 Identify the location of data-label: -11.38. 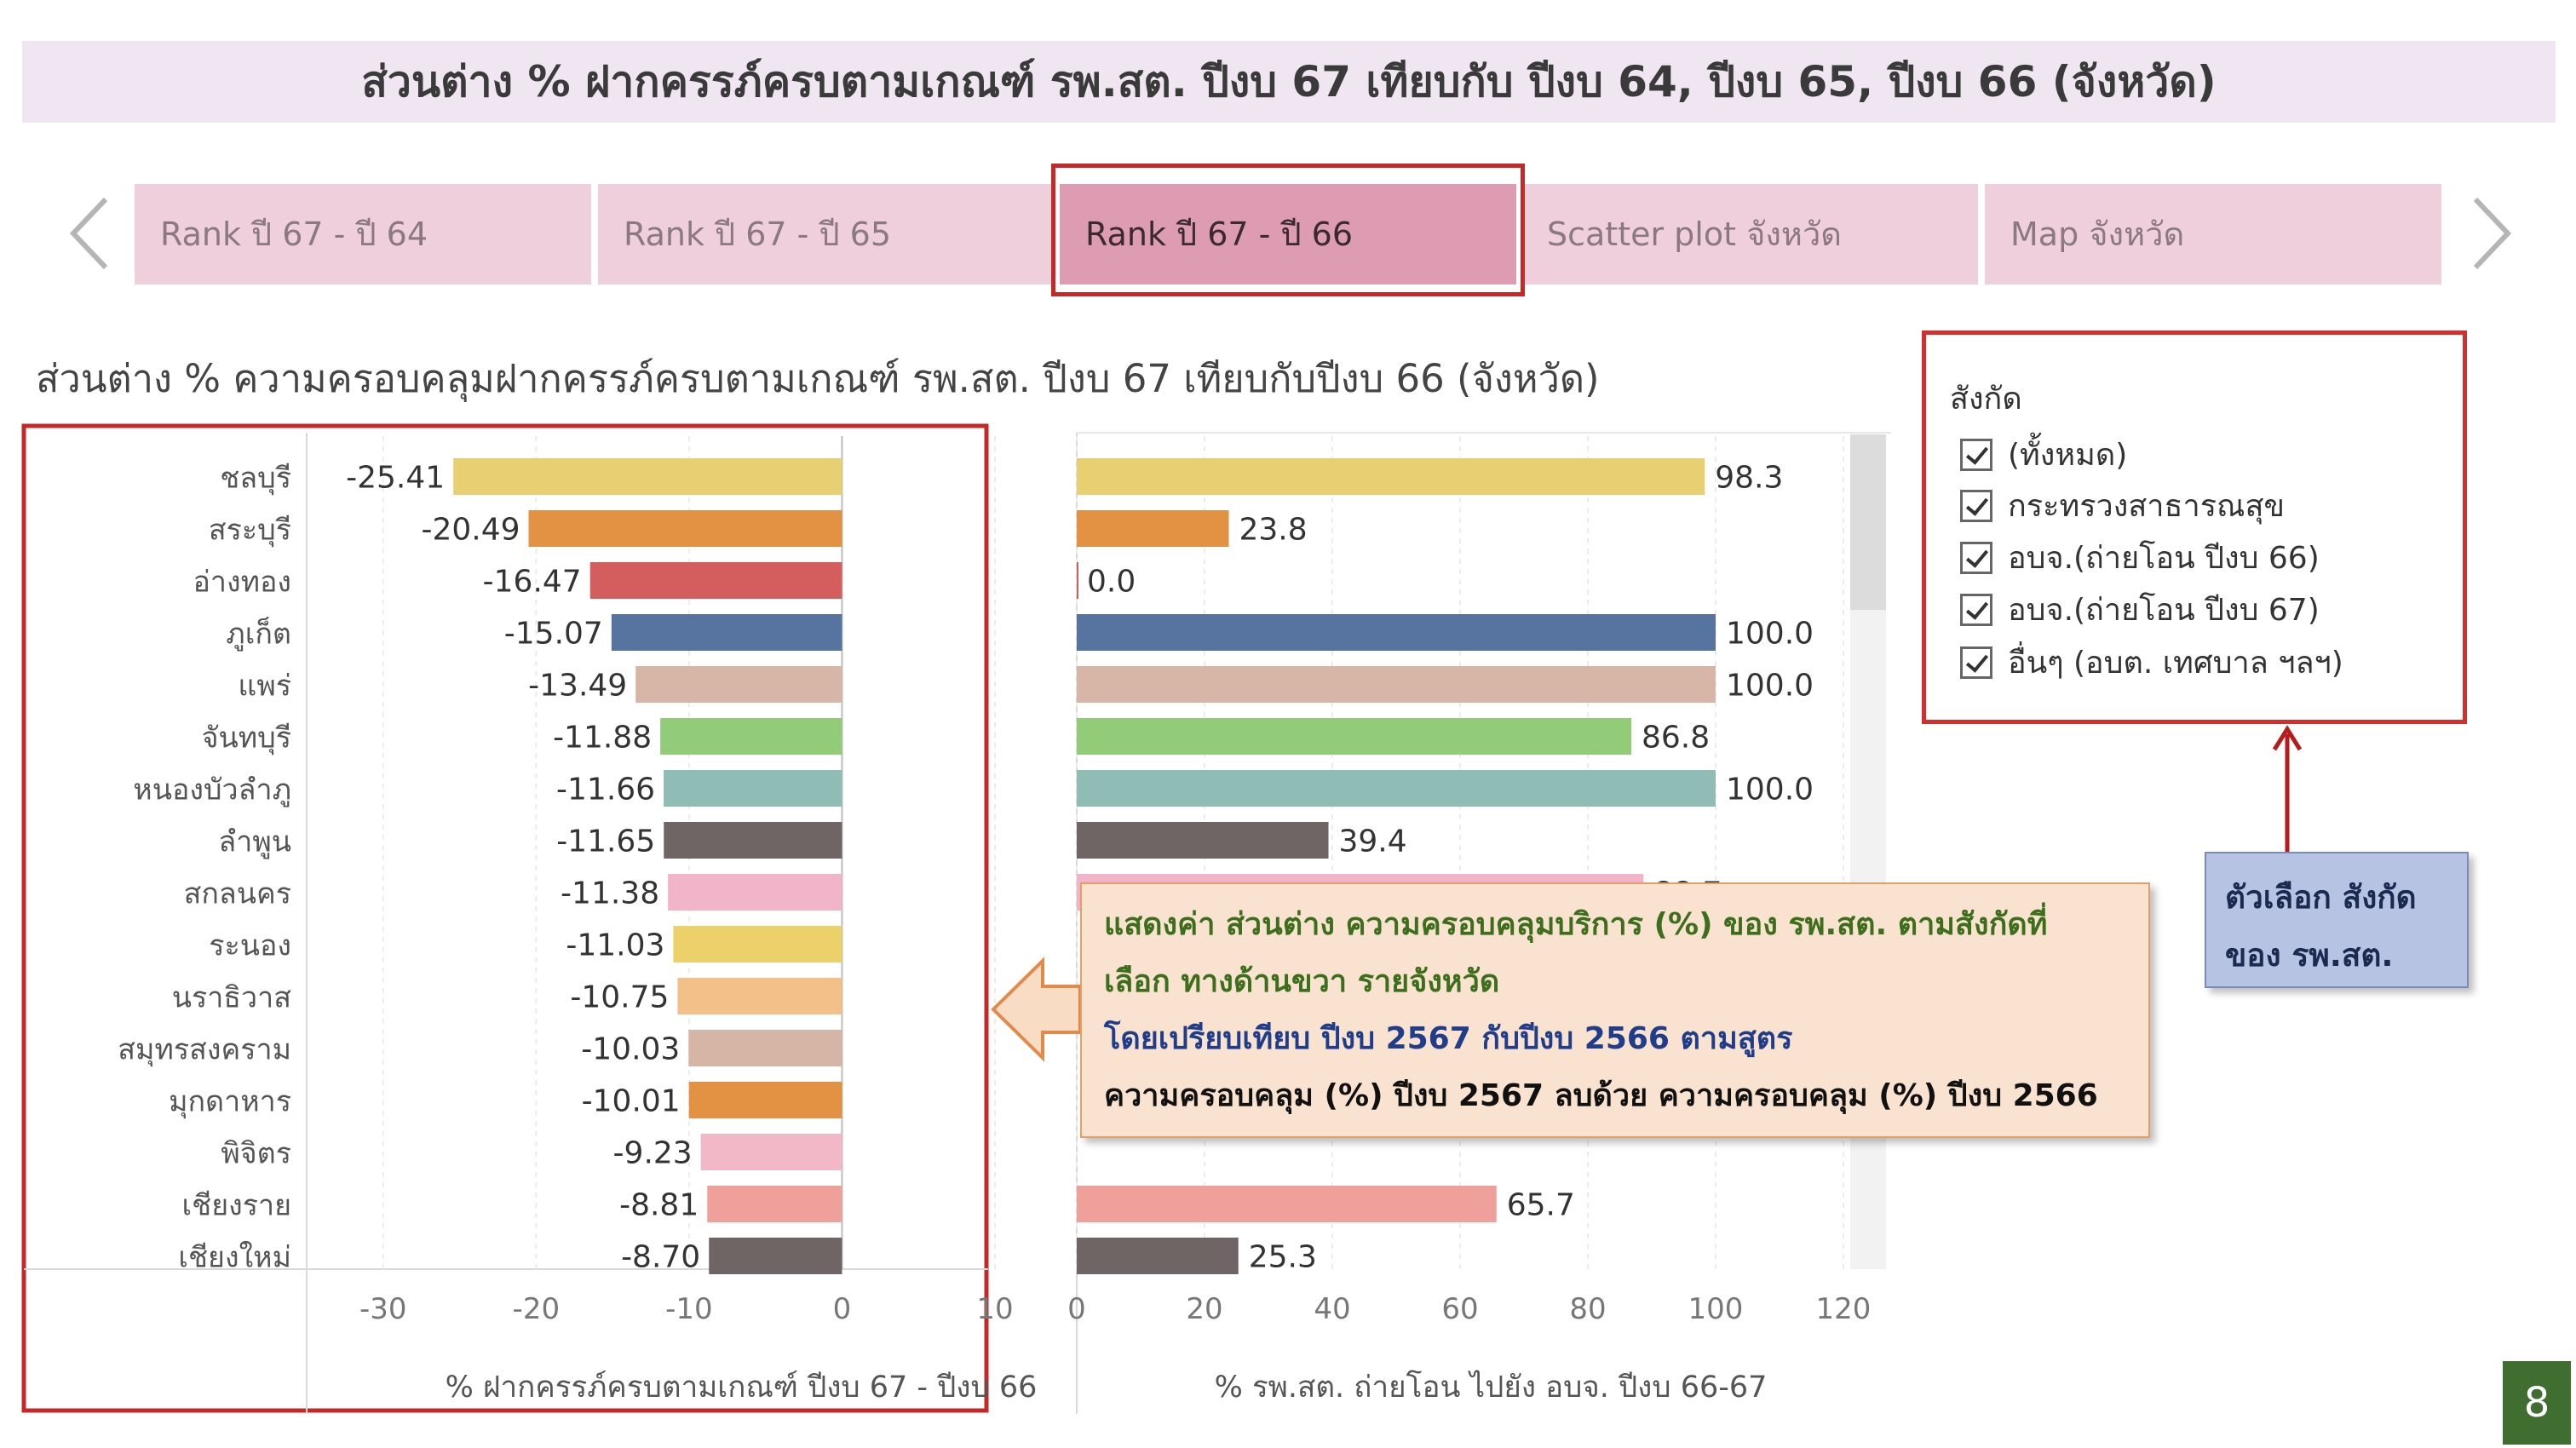
(610, 894).